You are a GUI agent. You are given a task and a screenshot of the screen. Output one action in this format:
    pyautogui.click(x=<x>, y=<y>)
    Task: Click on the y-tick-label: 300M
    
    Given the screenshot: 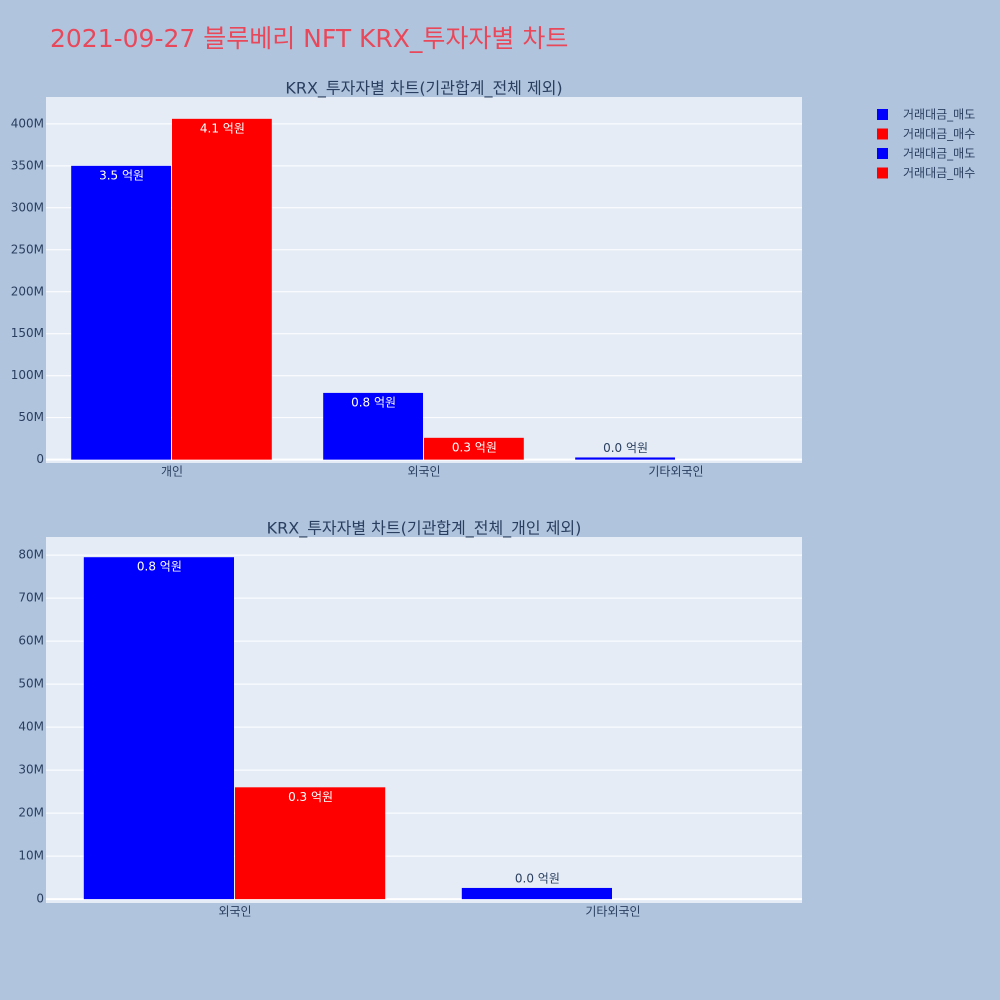 What is the action you would take?
    pyautogui.click(x=27, y=207)
    